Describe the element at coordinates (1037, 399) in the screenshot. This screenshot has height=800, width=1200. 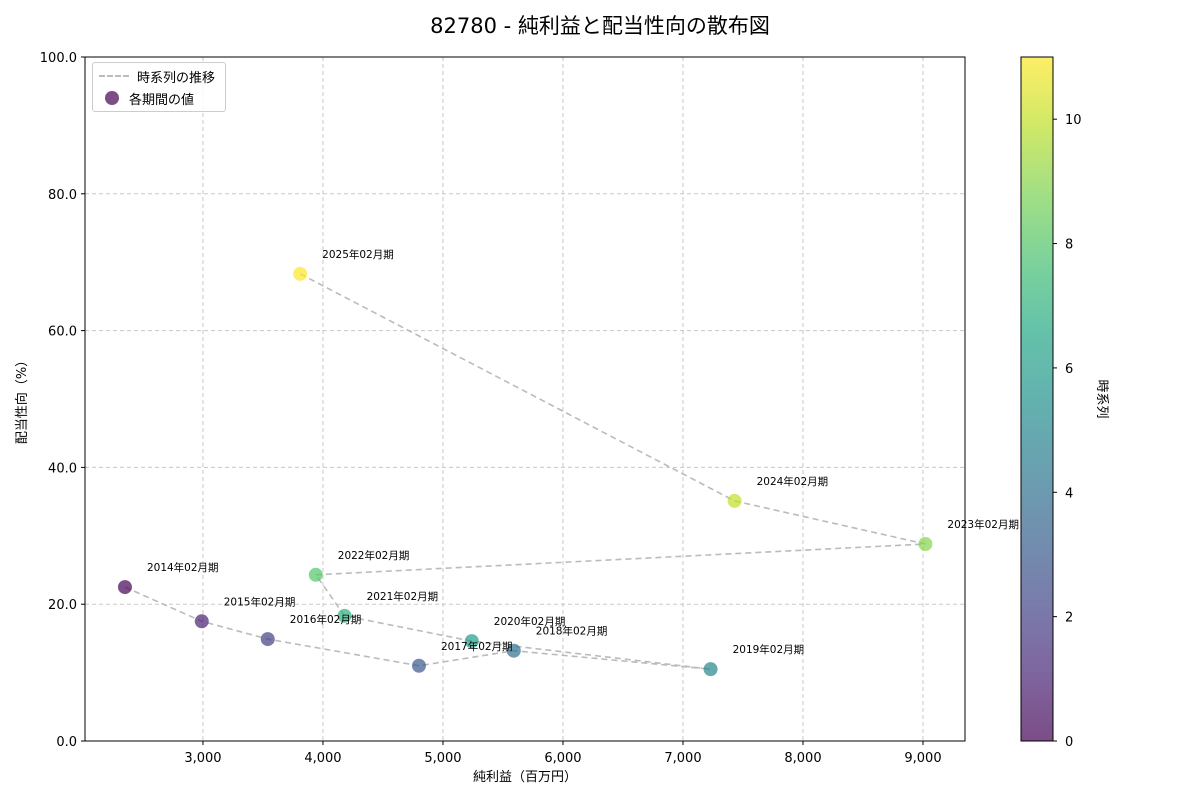
I see `colorbar-gradient` at that location.